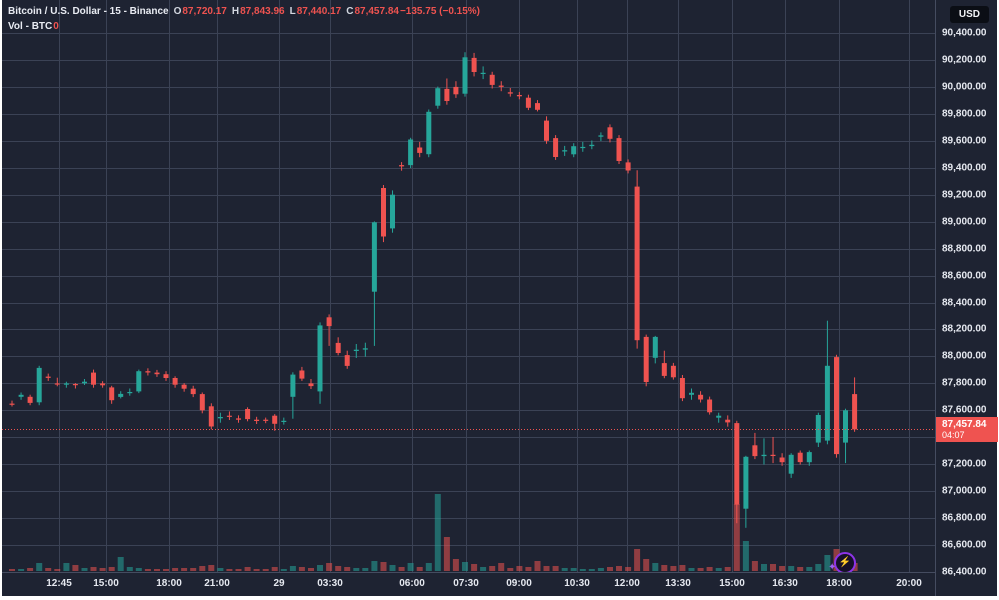  What do you see at coordinates (440, 11) in the screenshot?
I see `change-value: −135.75 (−0.15%)` at bounding box center [440, 11].